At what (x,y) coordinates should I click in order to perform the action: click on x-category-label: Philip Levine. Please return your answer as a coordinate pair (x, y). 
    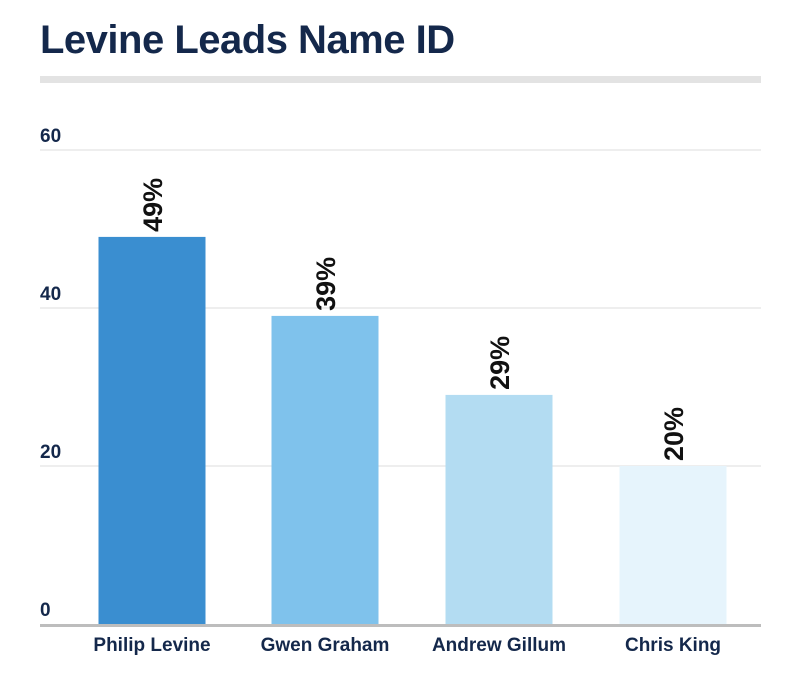
    Looking at the image, I should click on (151, 645).